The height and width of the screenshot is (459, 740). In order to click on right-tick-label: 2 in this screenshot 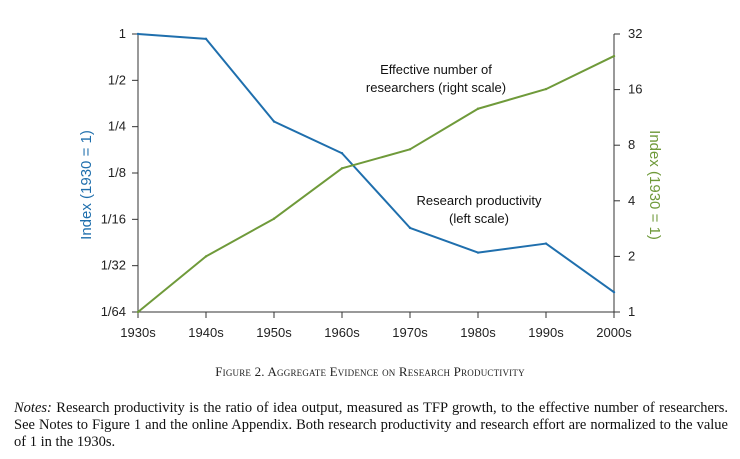, I will do `click(631, 255)`.